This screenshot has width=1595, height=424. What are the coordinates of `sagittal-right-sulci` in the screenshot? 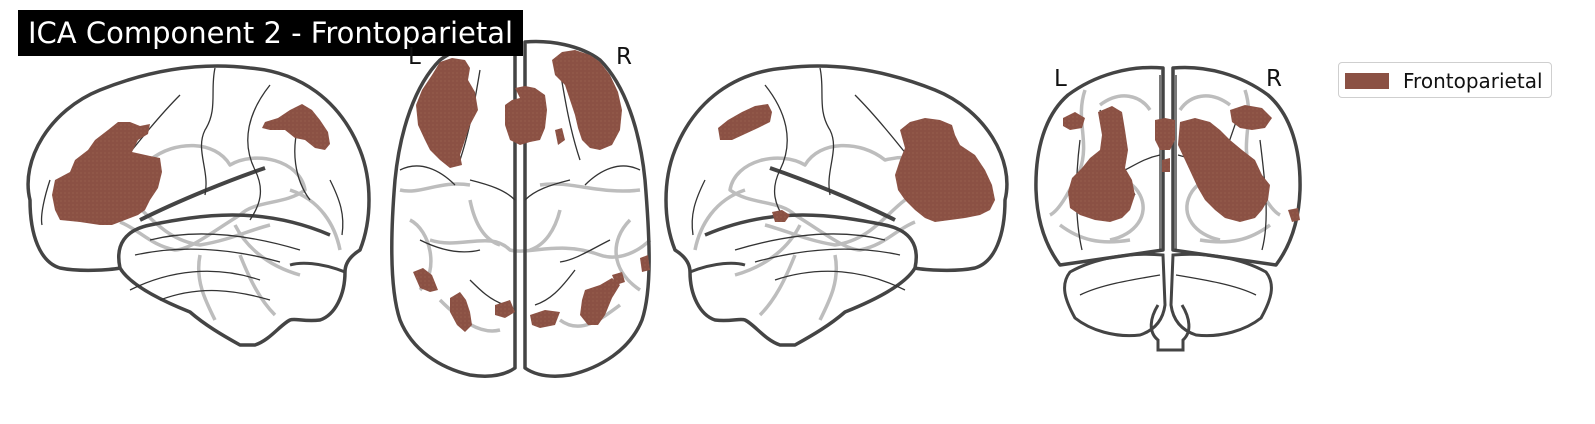 It's located at (836, 179).